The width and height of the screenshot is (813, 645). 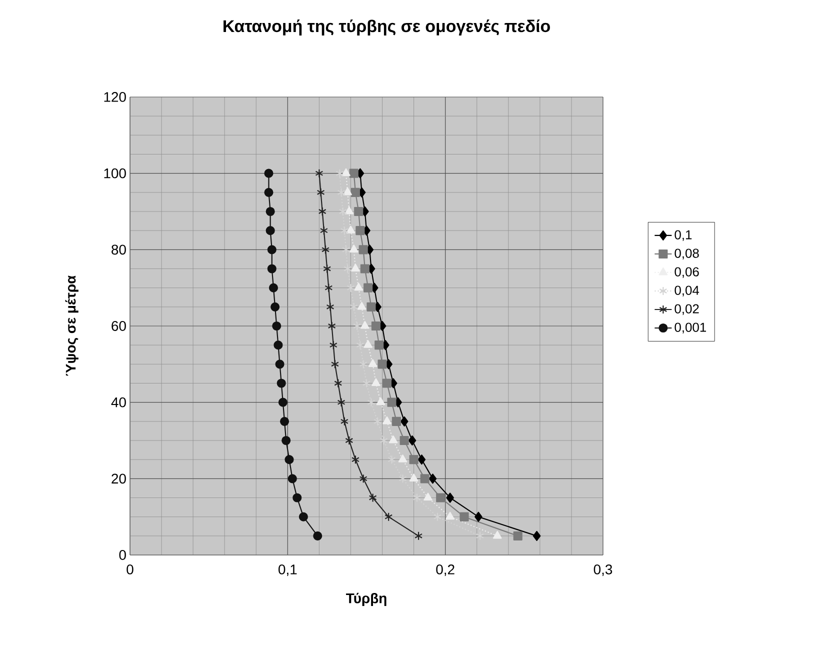 What do you see at coordinates (686, 272) in the screenshot?
I see `legend-label: 0,06` at bounding box center [686, 272].